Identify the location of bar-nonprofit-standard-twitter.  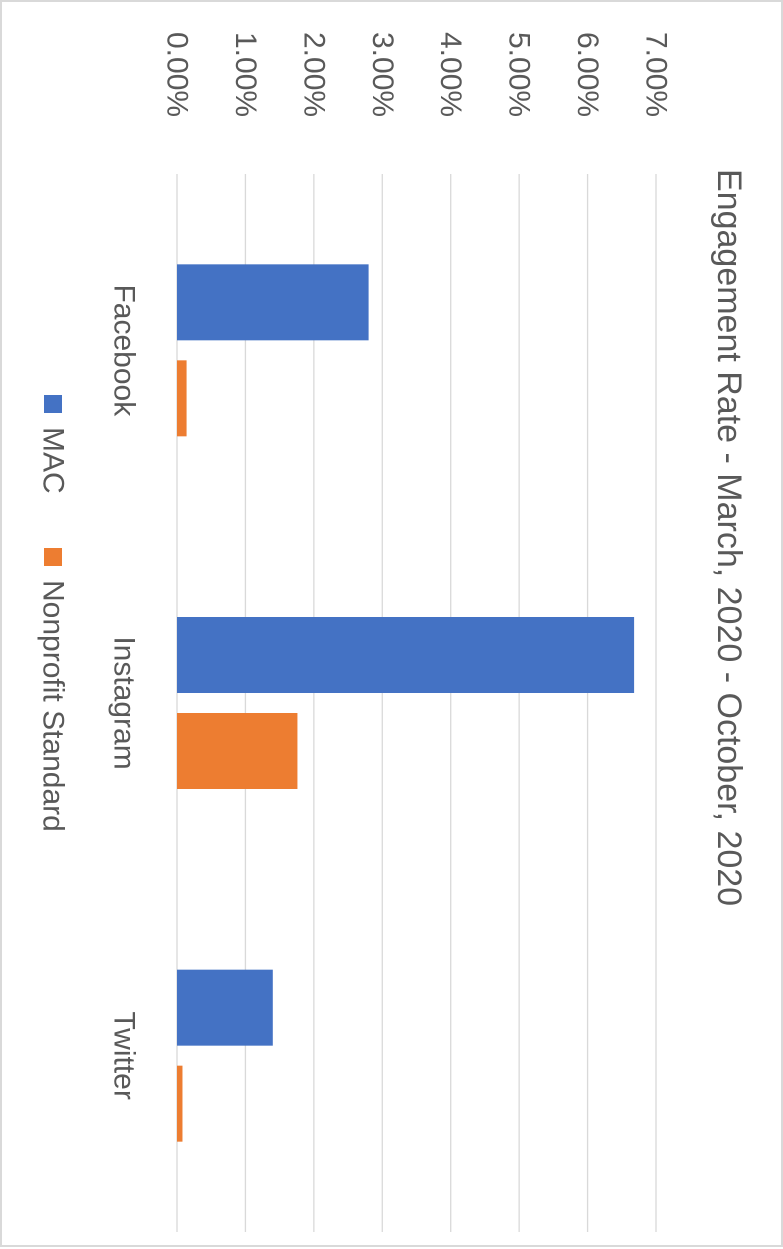
(180, 1103).